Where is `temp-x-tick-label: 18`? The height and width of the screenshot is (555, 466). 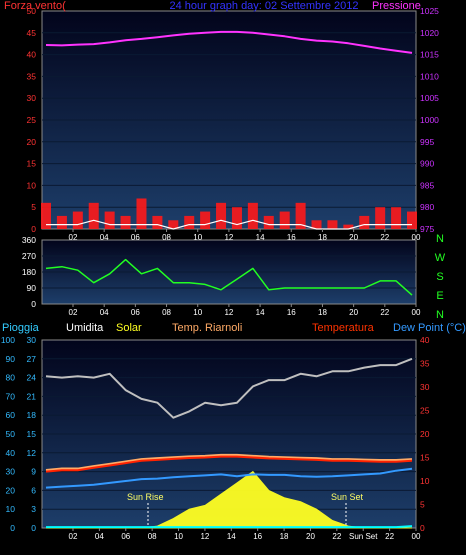
temp-x-tick-label: 18 is located at coordinates (284, 536).